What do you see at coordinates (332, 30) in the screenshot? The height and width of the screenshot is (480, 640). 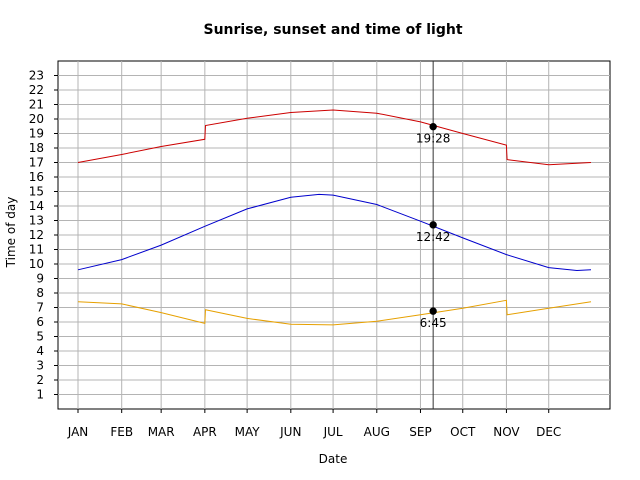 I see `chart-title: Sunrise, sunset and time of light` at bounding box center [332, 30].